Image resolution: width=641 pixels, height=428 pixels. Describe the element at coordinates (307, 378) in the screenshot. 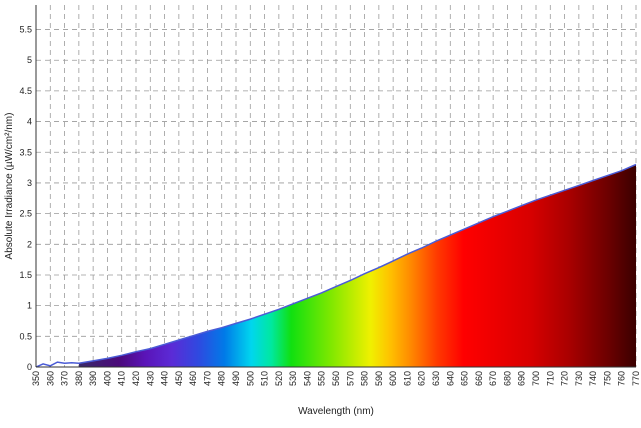

I see `x-tick-label: 540` at that location.